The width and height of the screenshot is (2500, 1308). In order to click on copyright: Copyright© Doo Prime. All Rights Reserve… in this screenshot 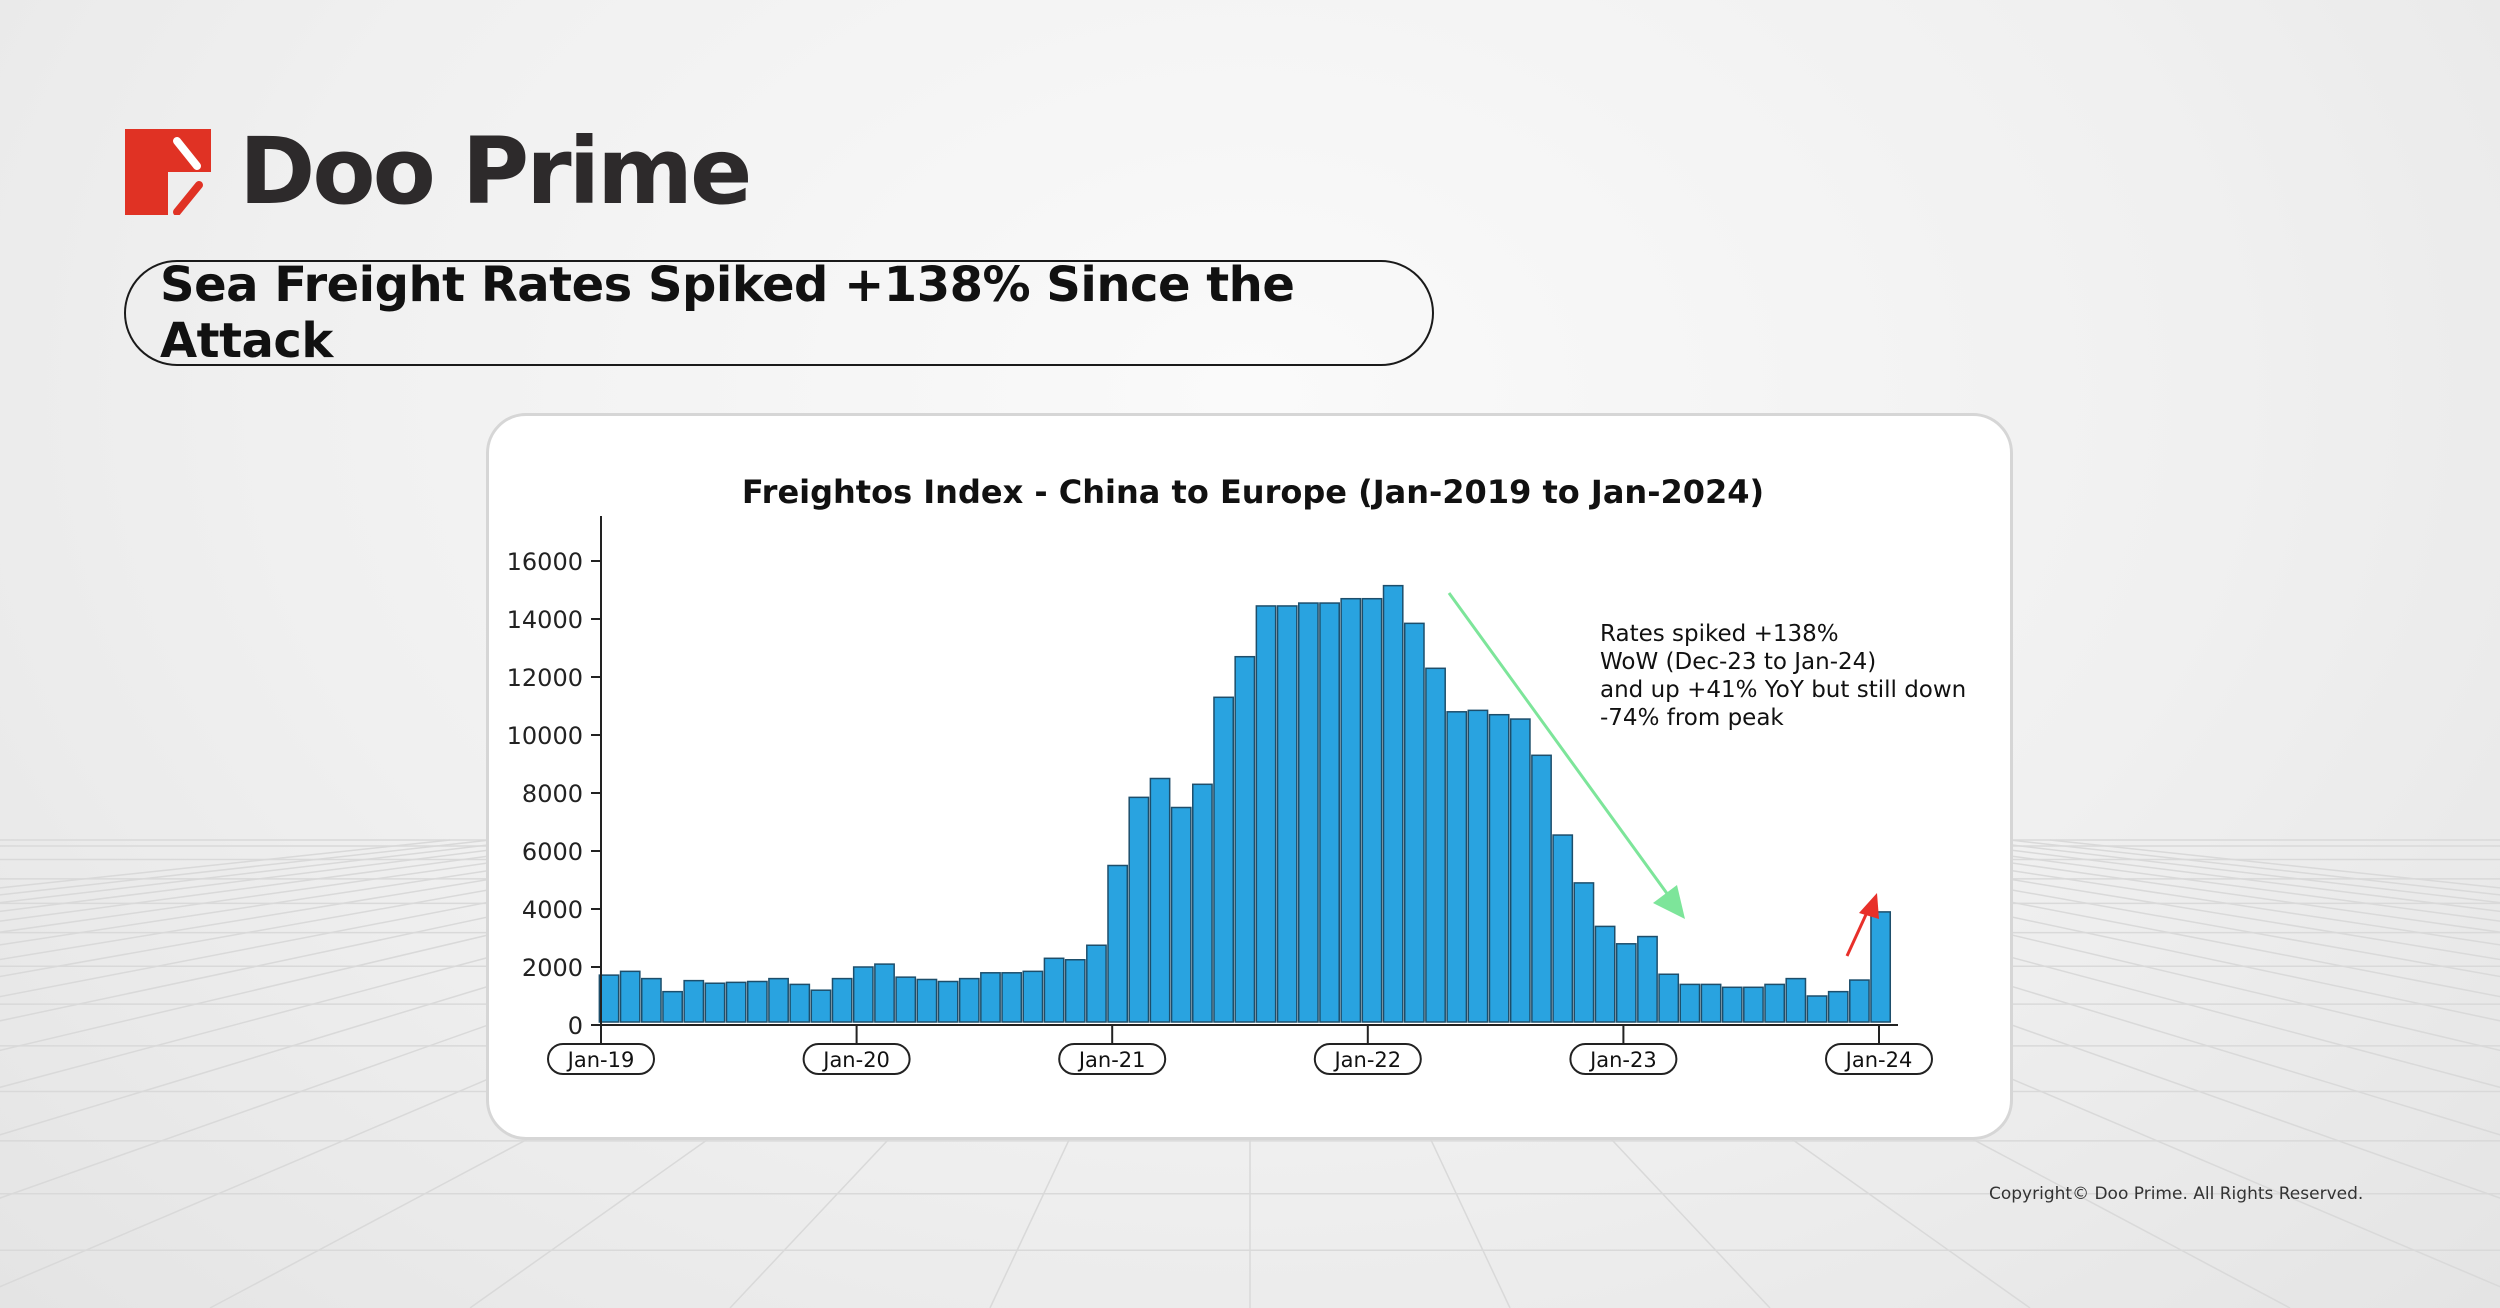, I will do `click(2176, 1194)`.